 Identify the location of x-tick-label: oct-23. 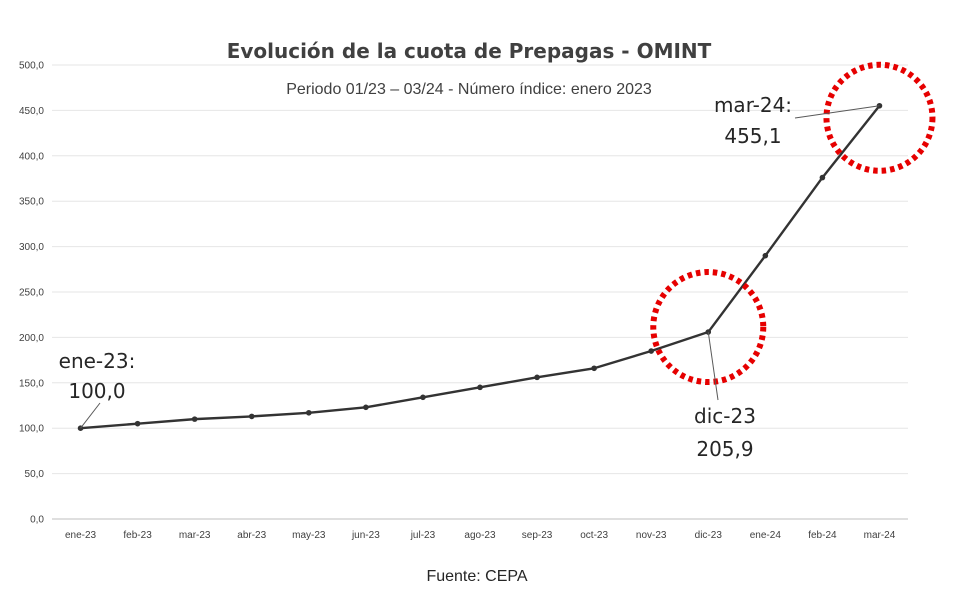
(594, 535).